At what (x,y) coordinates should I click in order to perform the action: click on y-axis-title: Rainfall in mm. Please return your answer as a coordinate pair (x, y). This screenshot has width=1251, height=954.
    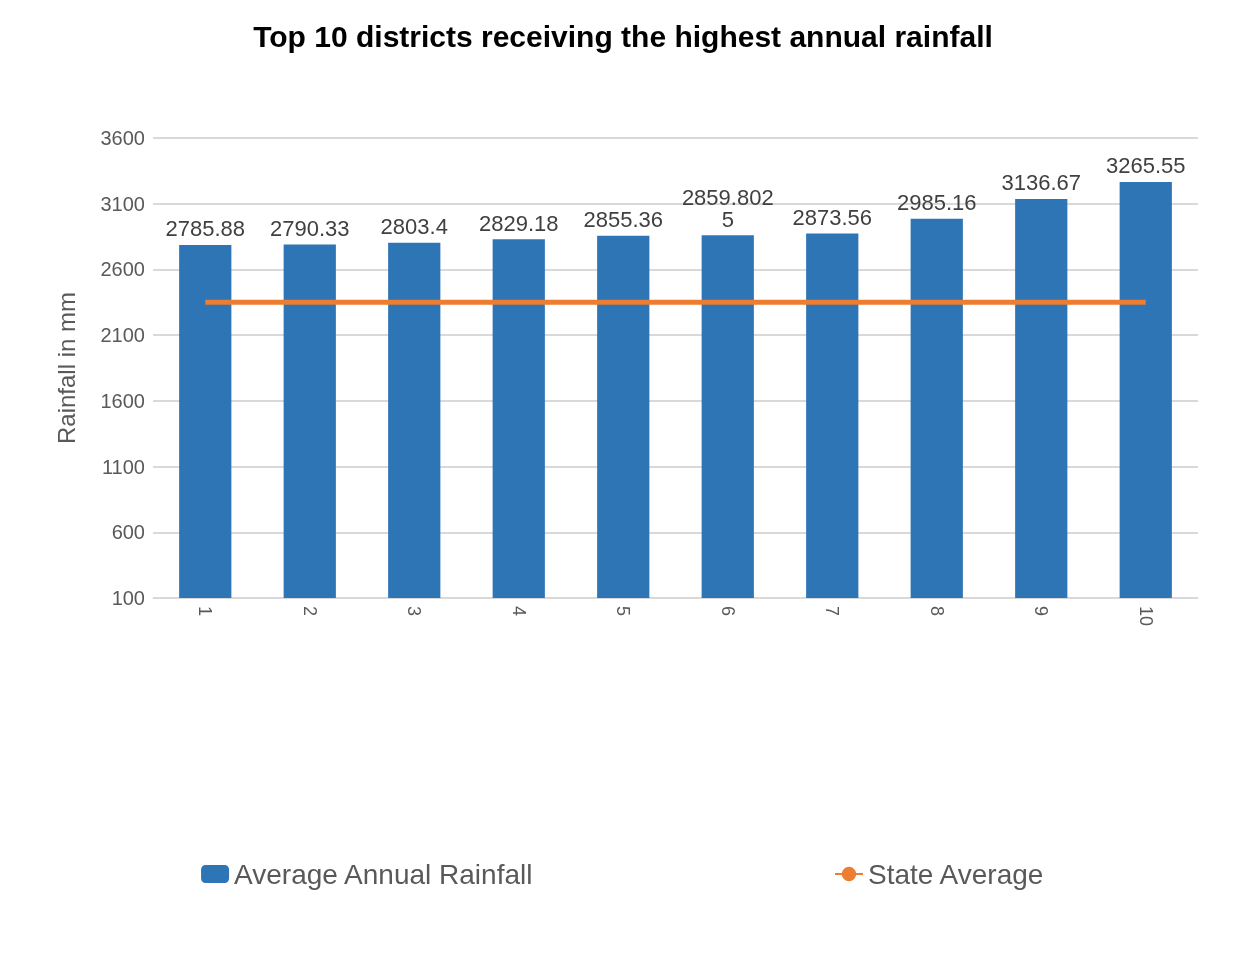
    Looking at the image, I should click on (66, 368).